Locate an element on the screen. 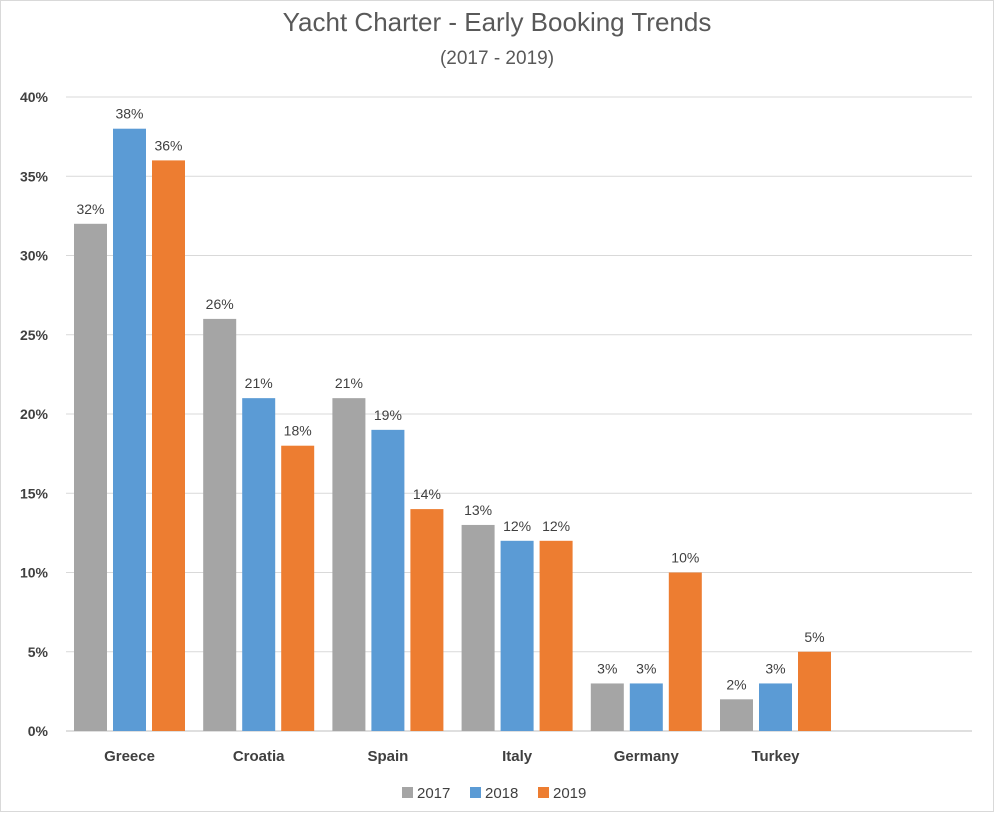 Image resolution: width=995 pixels, height=813 pixels. bar-2017-spain is located at coordinates (349, 564).